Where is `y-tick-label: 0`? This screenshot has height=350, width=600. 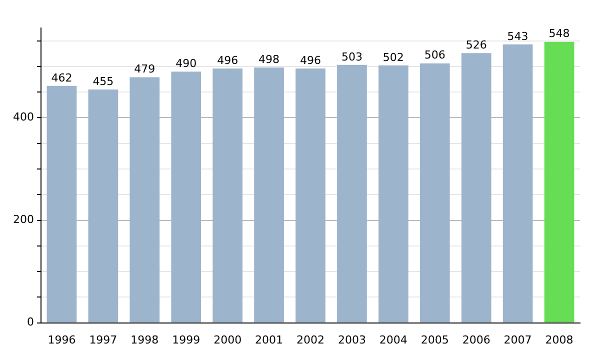 y-tick-label: 0 is located at coordinates (30, 322).